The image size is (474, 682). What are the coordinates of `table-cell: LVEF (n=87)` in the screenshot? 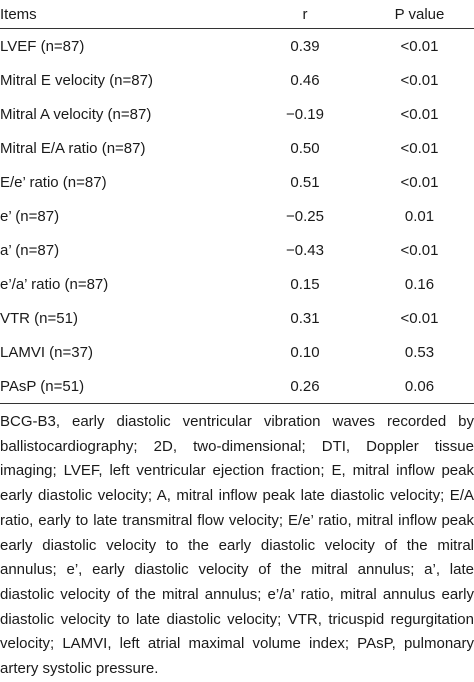 It's located at (42, 46).